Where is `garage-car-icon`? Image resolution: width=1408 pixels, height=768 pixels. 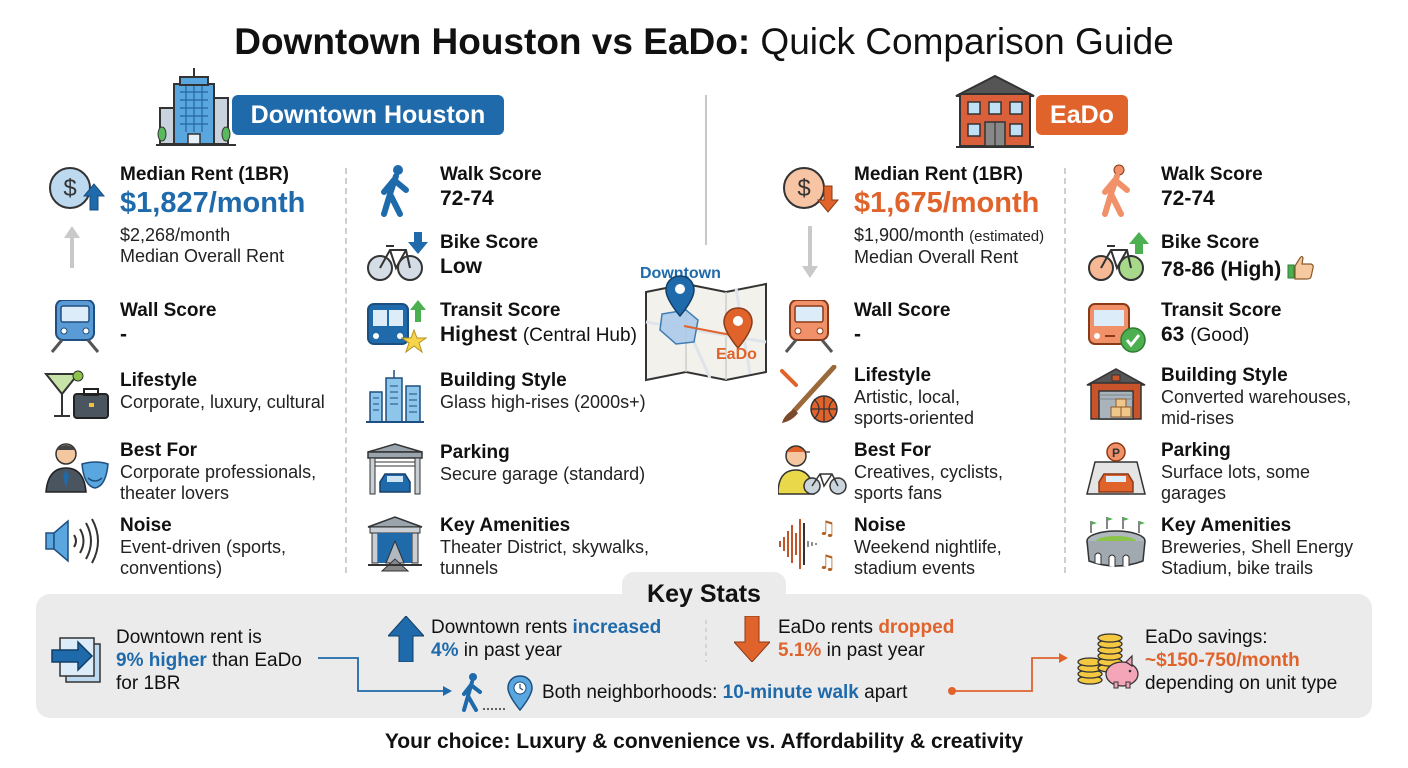 garage-car-icon is located at coordinates (395, 469).